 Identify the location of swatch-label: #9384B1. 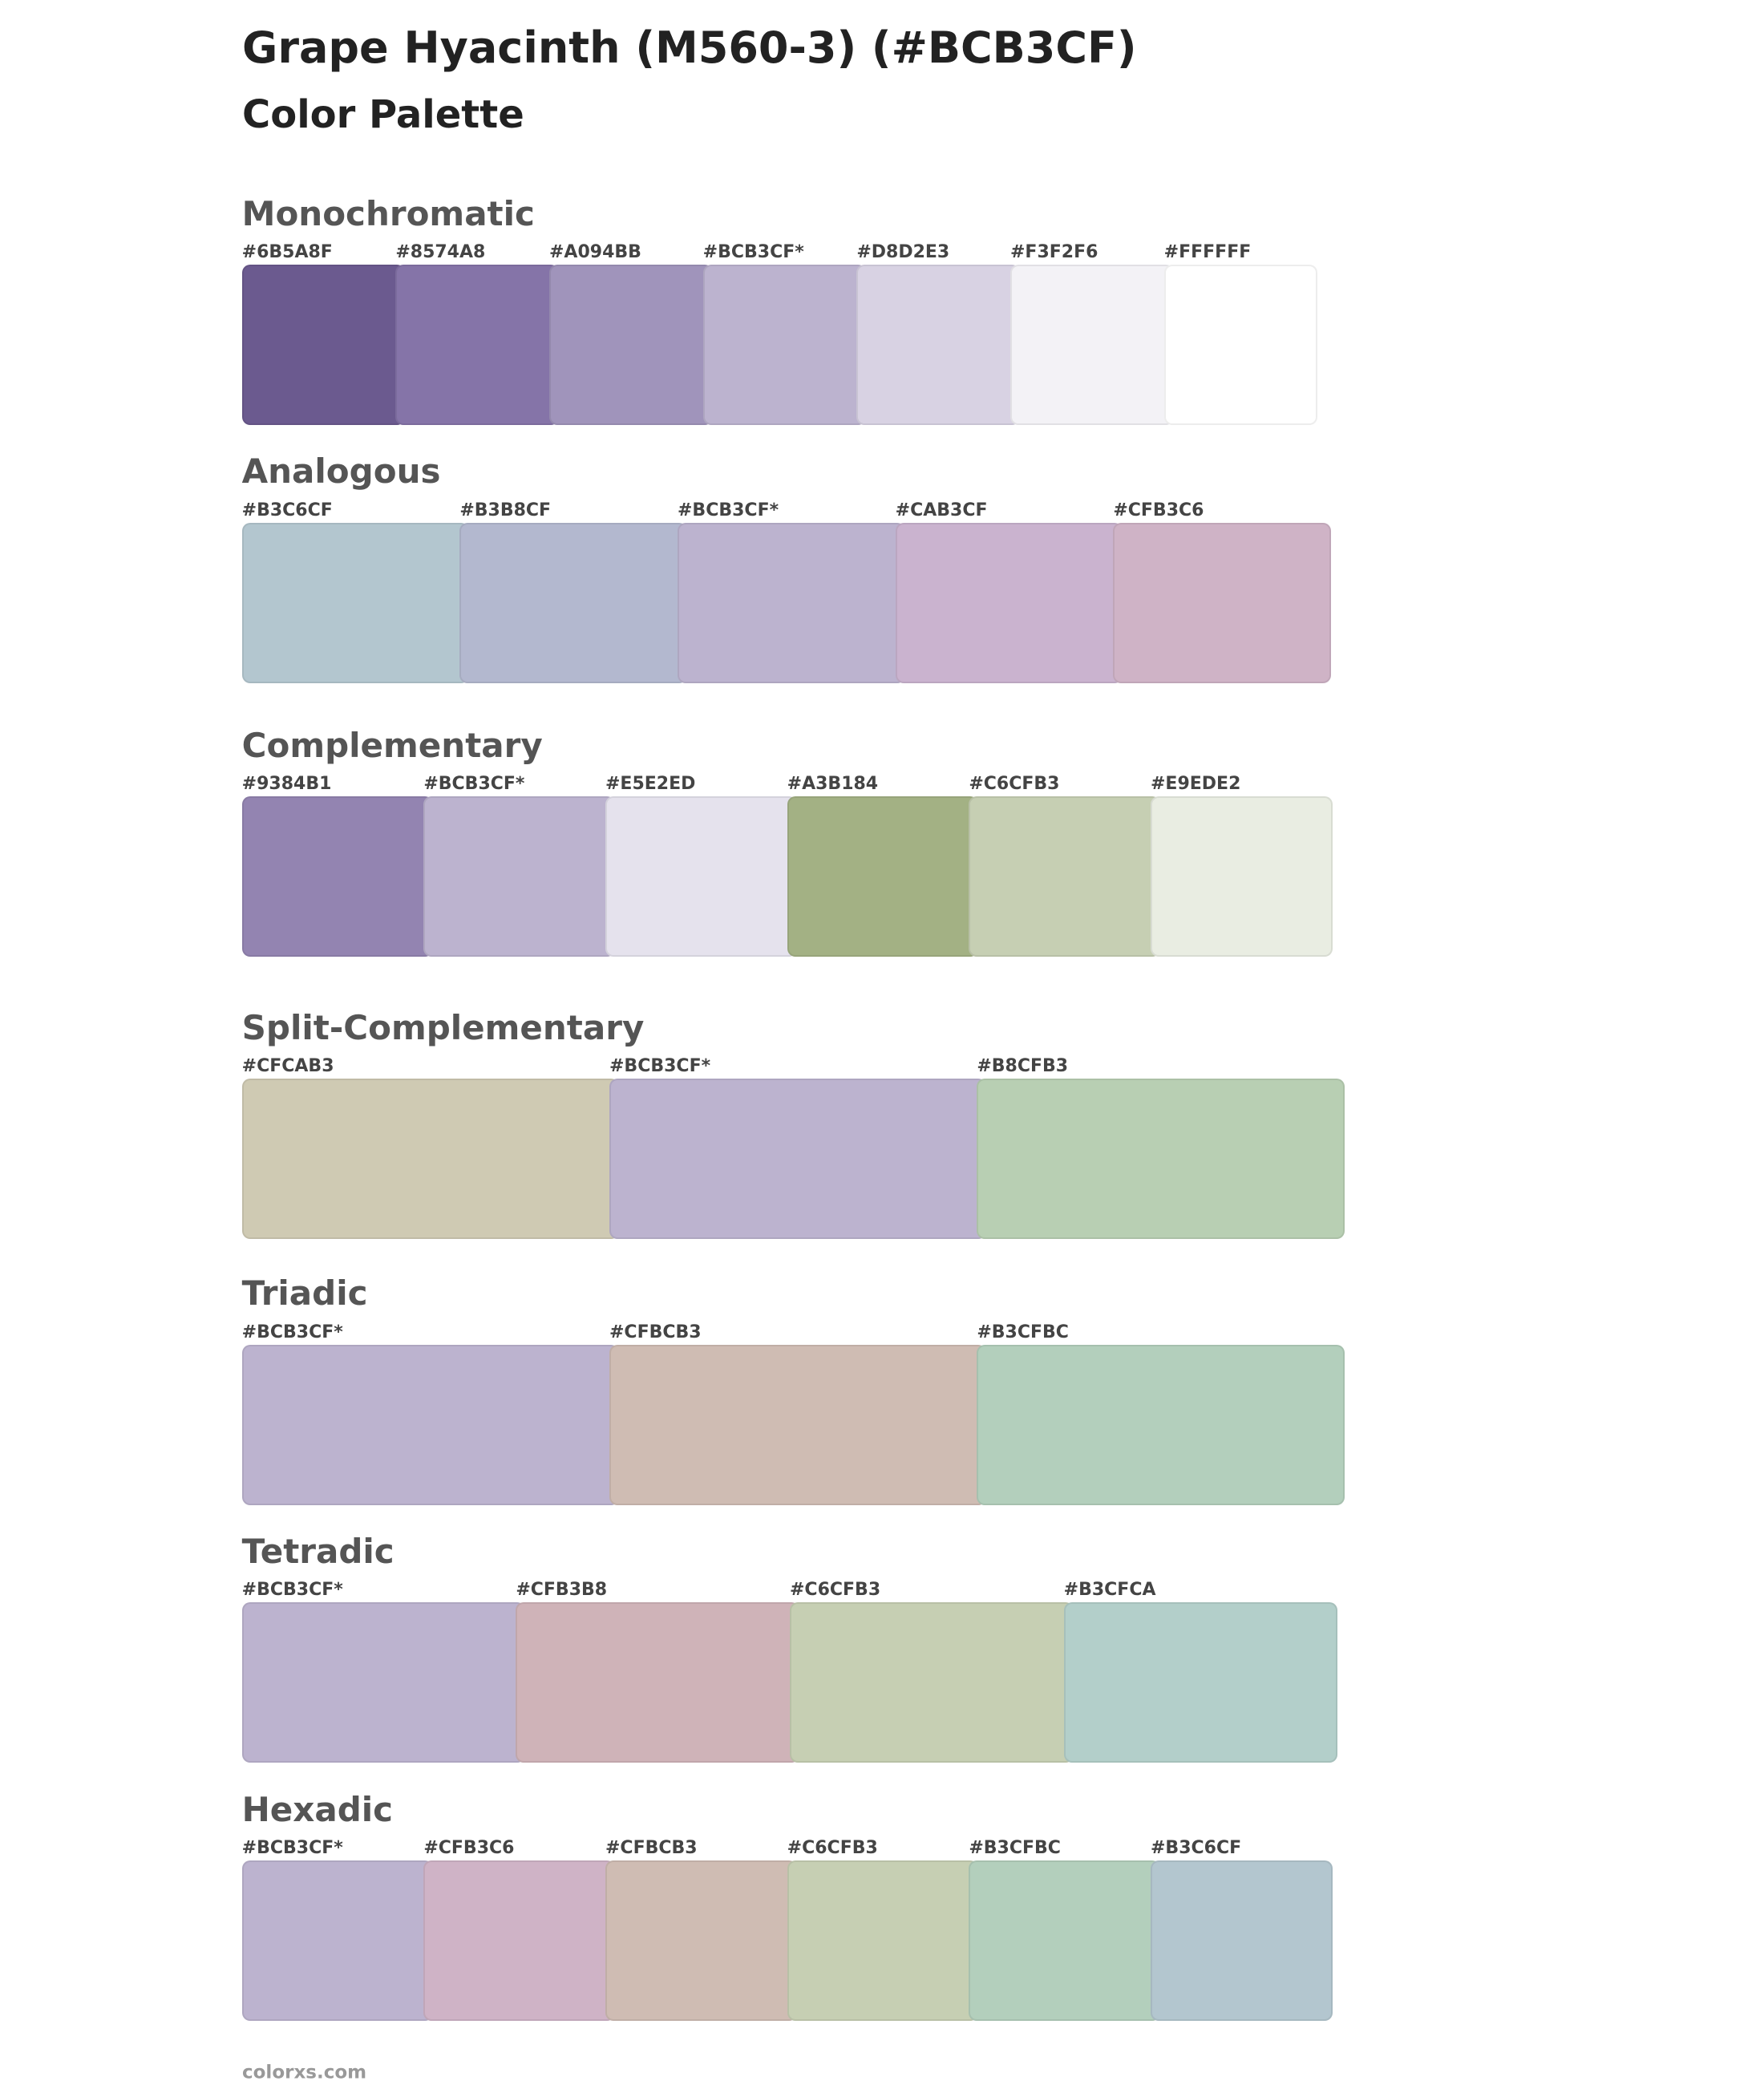
(286, 784).